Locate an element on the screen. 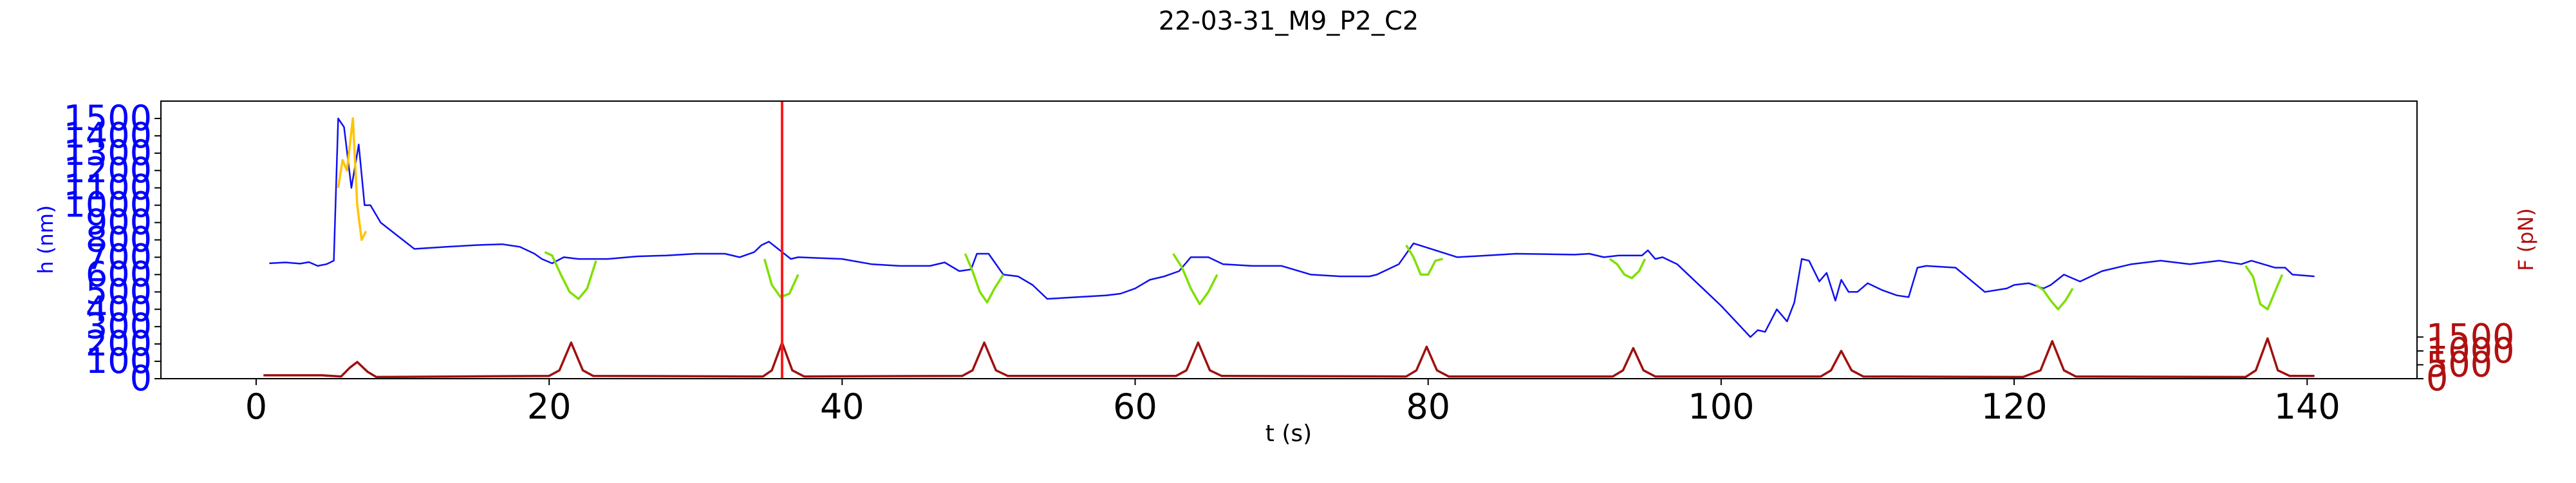 This screenshot has height=483, width=2576. x-tick-label: 140 is located at coordinates (2307, 406).